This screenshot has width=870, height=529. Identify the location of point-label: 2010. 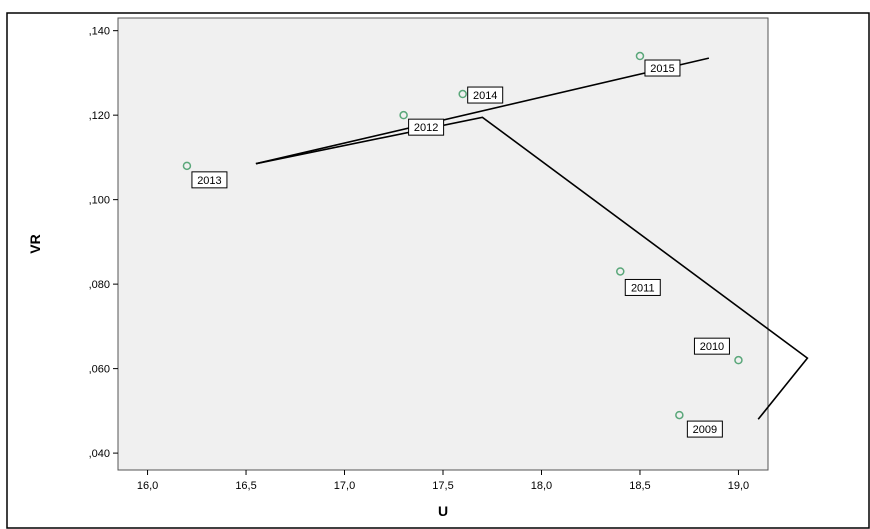
(712, 347).